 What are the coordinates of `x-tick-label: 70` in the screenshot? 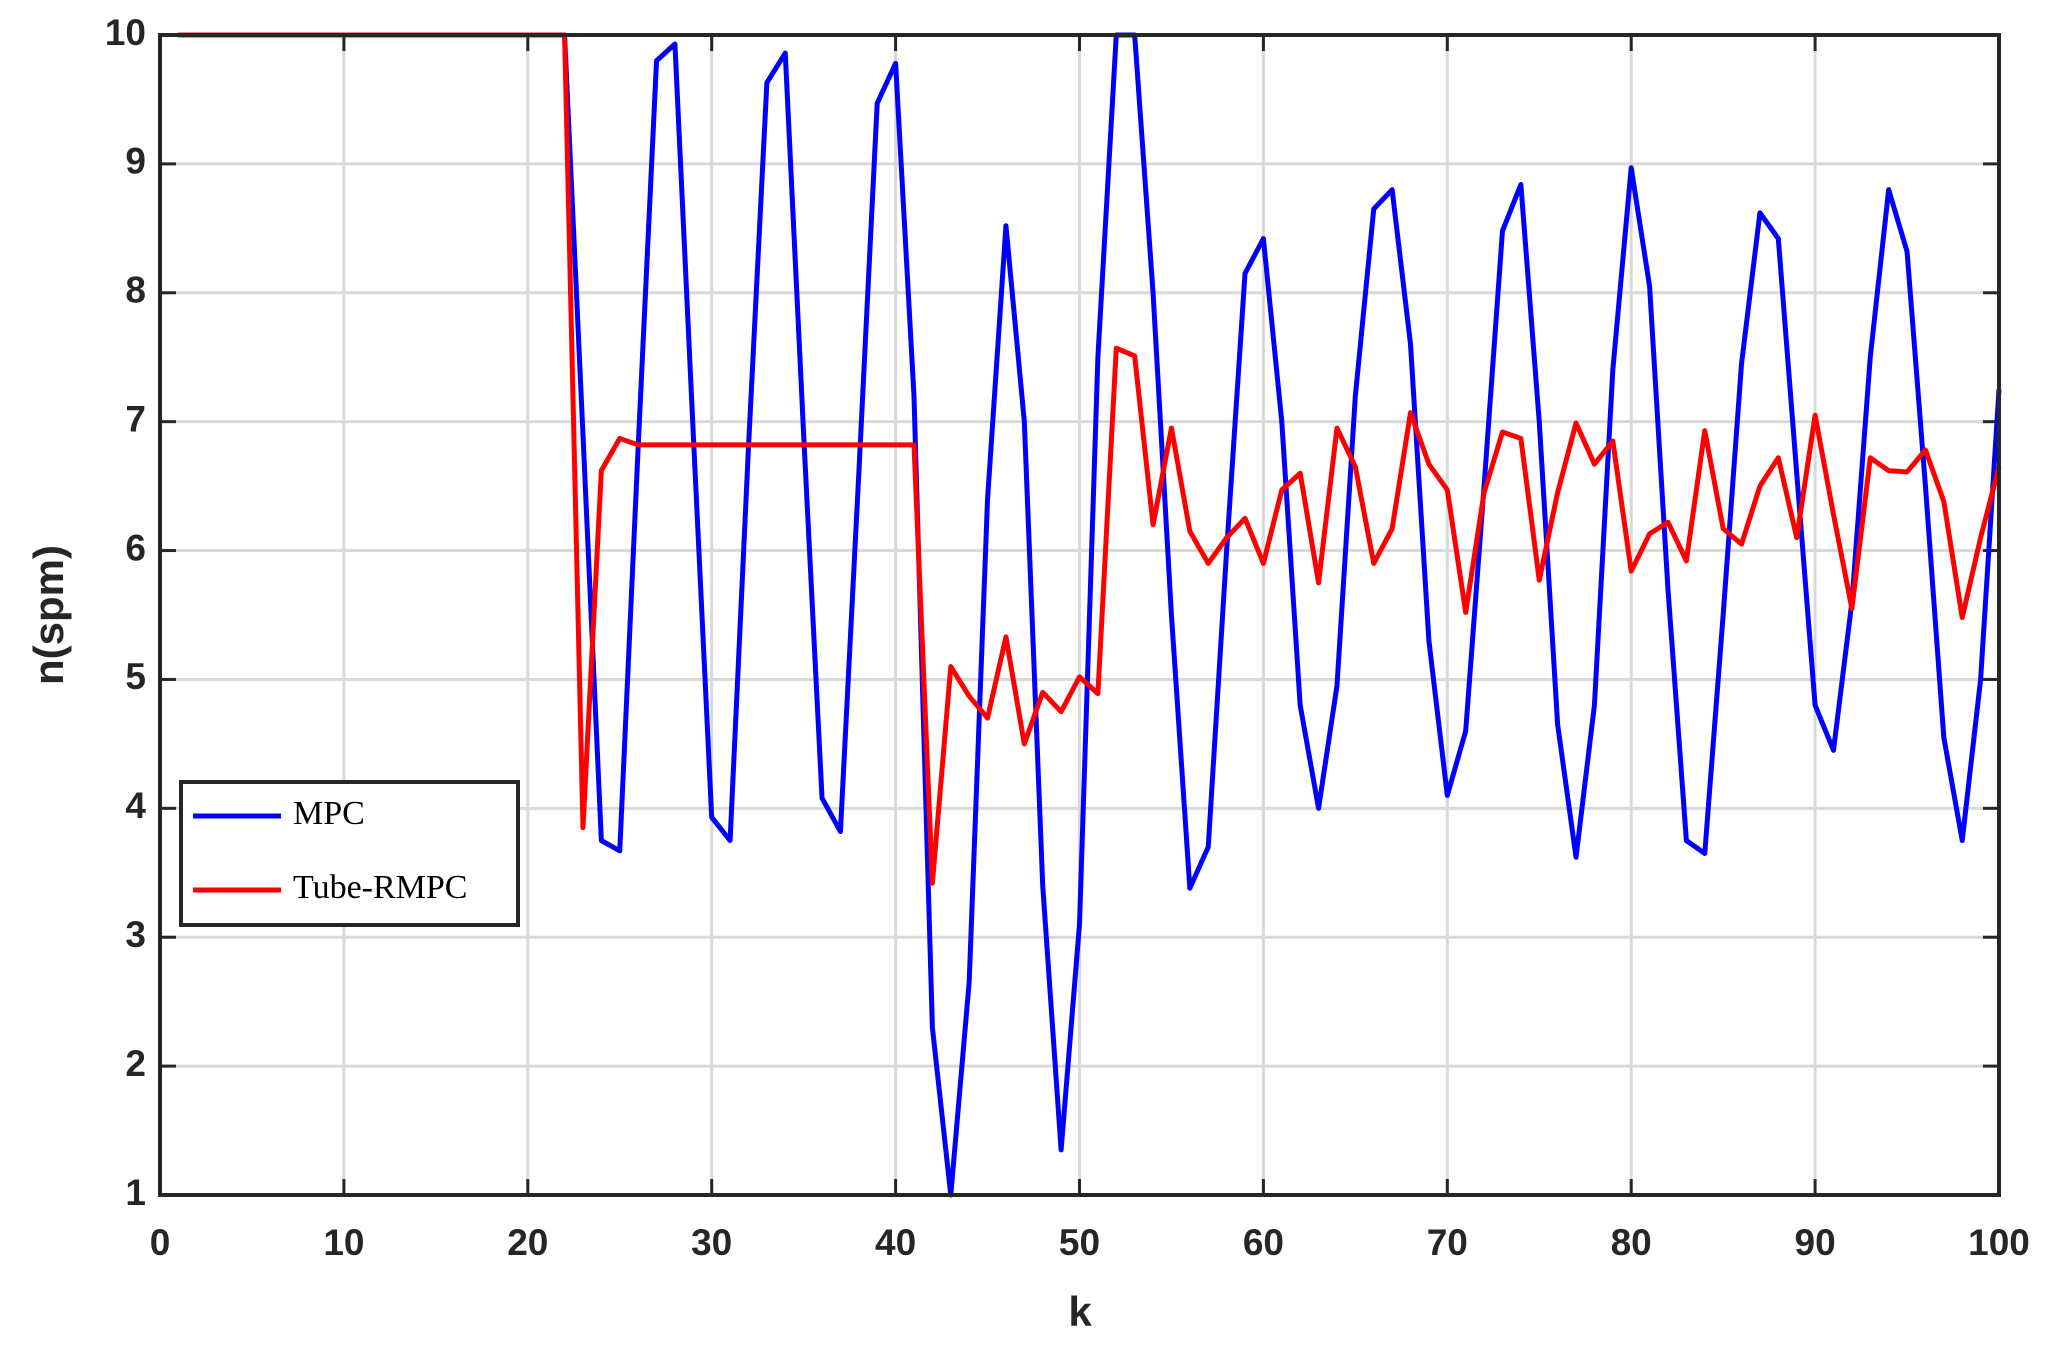 It's located at (1447, 1242).